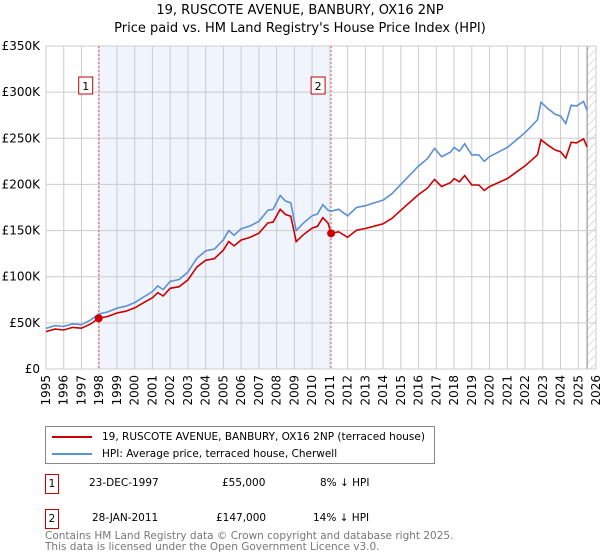 The width and height of the screenshot is (600, 560). Describe the element at coordinates (25, 323) in the screenshot. I see `y-tick-label: £50K` at that location.